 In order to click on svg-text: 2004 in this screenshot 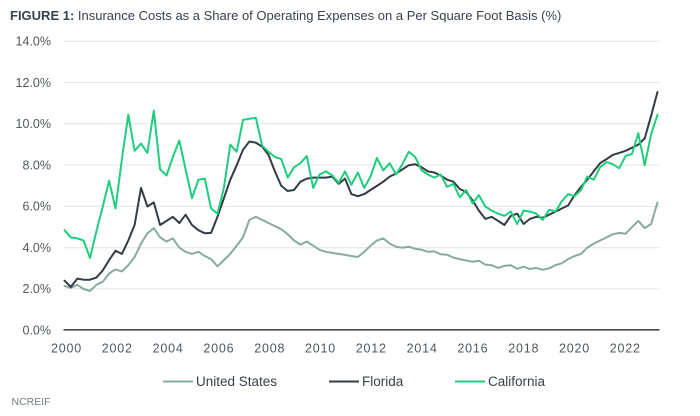, I will do `click(168, 349)`.